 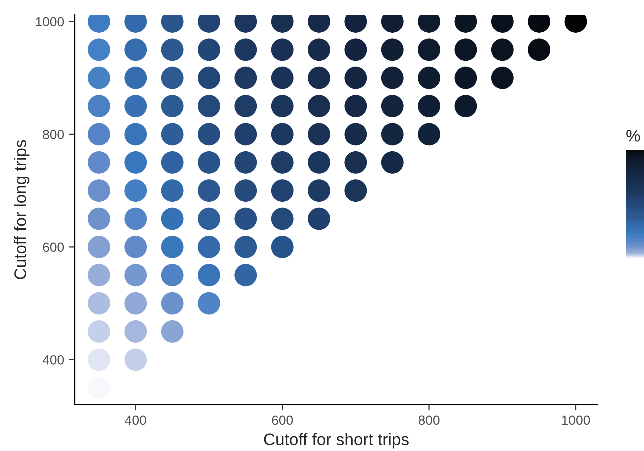 I want to click on y-tick-label: 400, so click(x=53, y=360).